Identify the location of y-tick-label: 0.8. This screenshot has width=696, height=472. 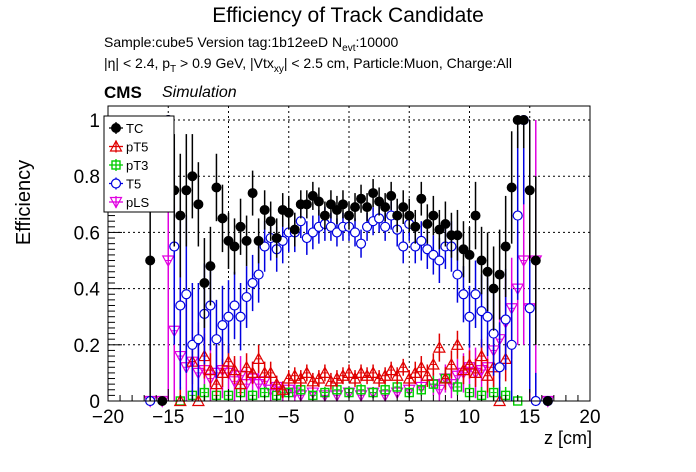
(87, 177).